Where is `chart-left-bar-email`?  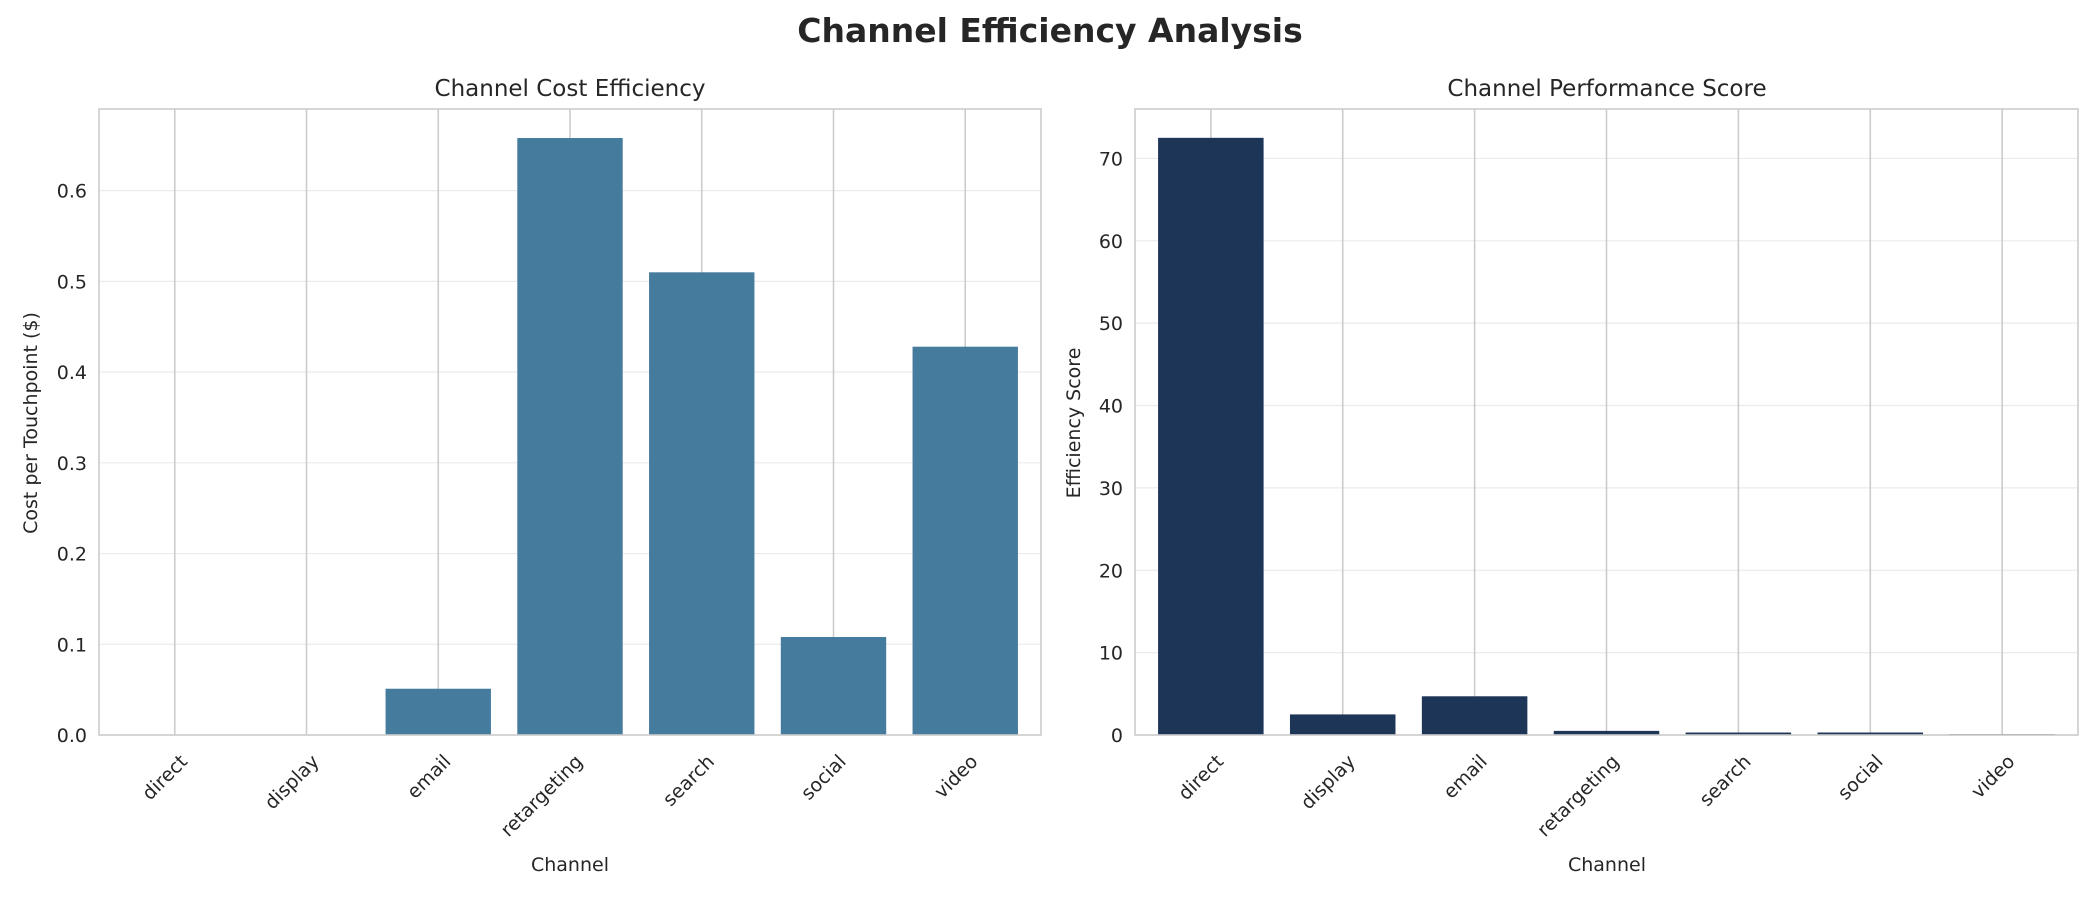 chart-left-bar-email is located at coordinates (438, 711).